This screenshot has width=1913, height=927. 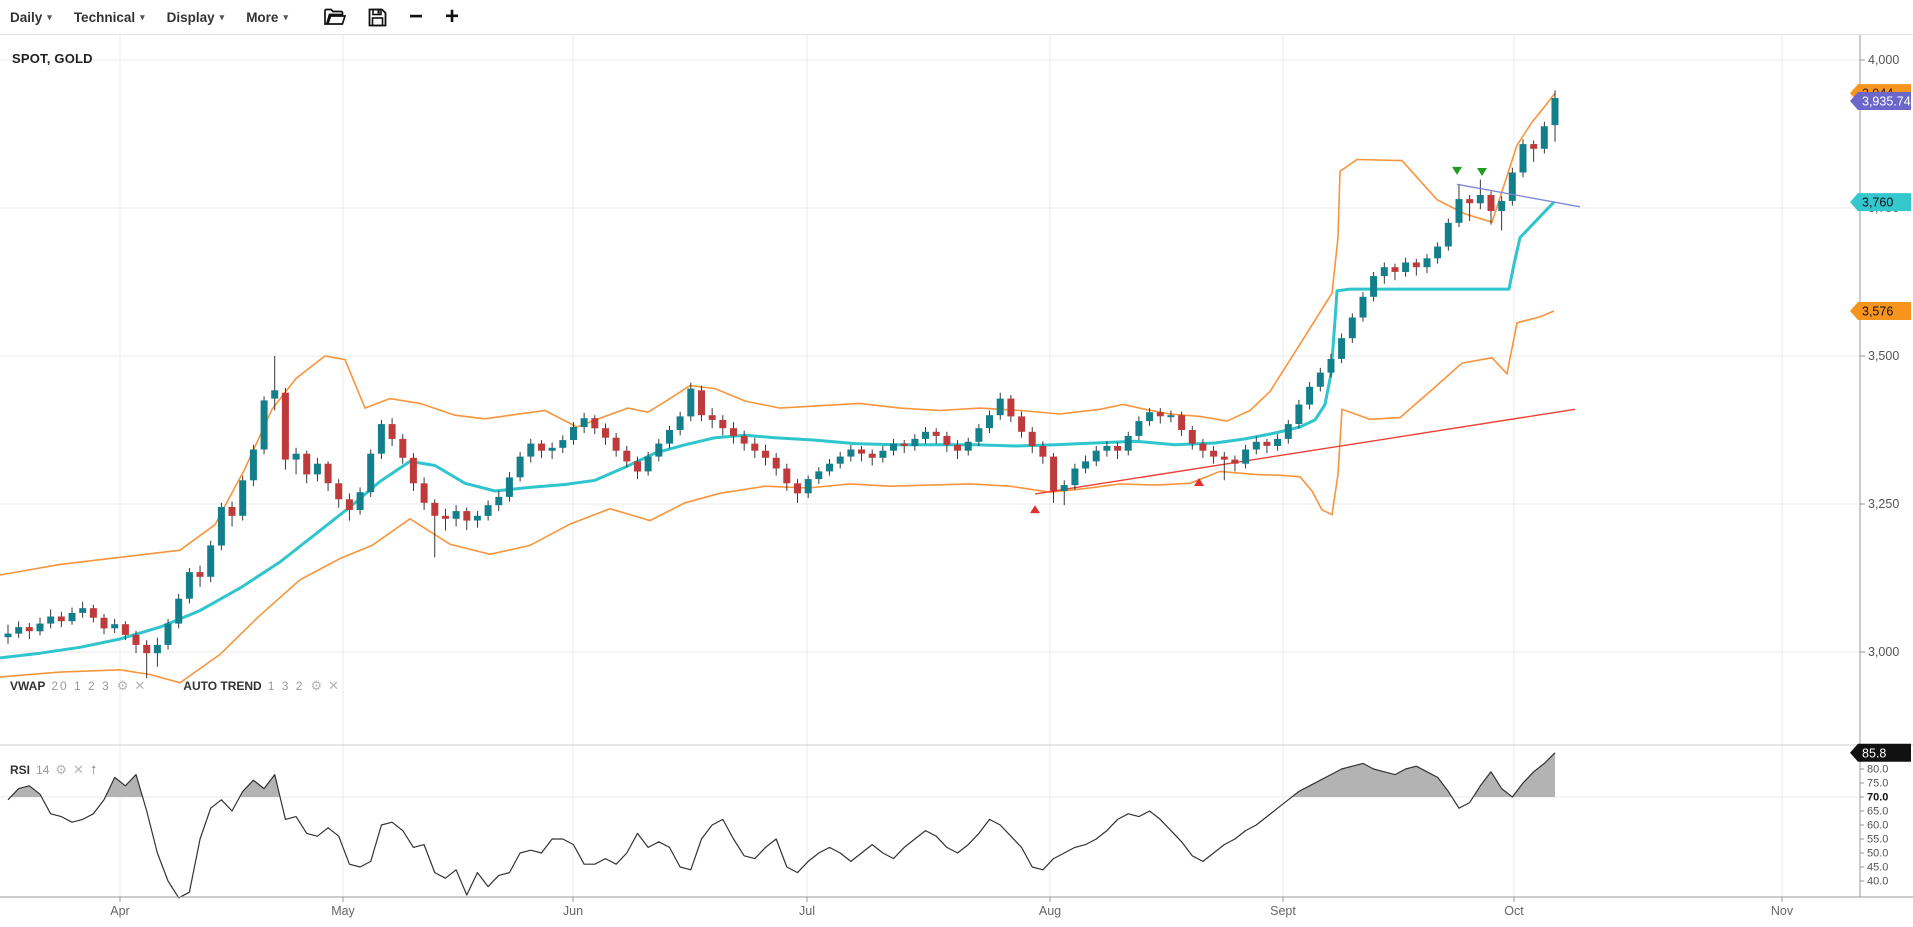 What do you see at coordinates (26, 17) in the screenshot?
I see `menu-daily-label: Daily` at bounding box center [26, 17].